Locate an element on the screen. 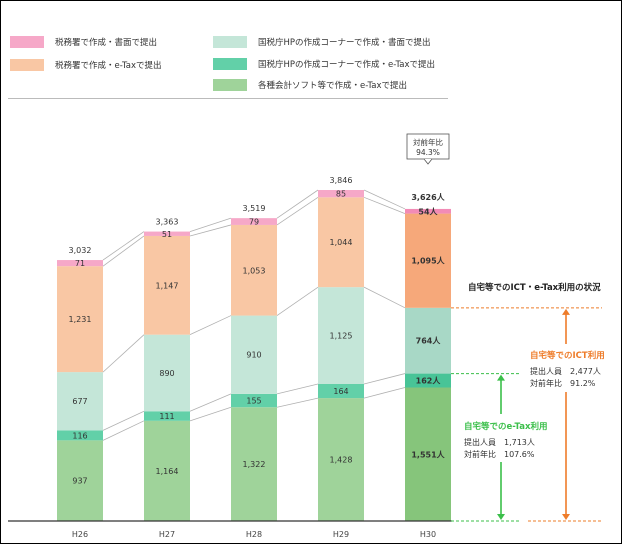 Image resolution: width=622 pixels, height=544 pixels. data-label: 85 is located at coordinates (341, 194).